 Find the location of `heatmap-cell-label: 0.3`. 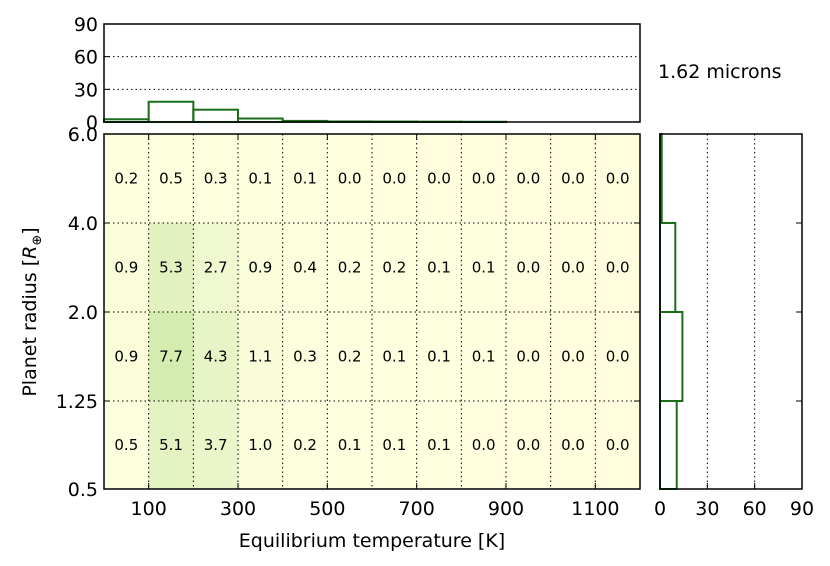

heatmap-cell-label: 0.3 is located at coordinates (305, 357).